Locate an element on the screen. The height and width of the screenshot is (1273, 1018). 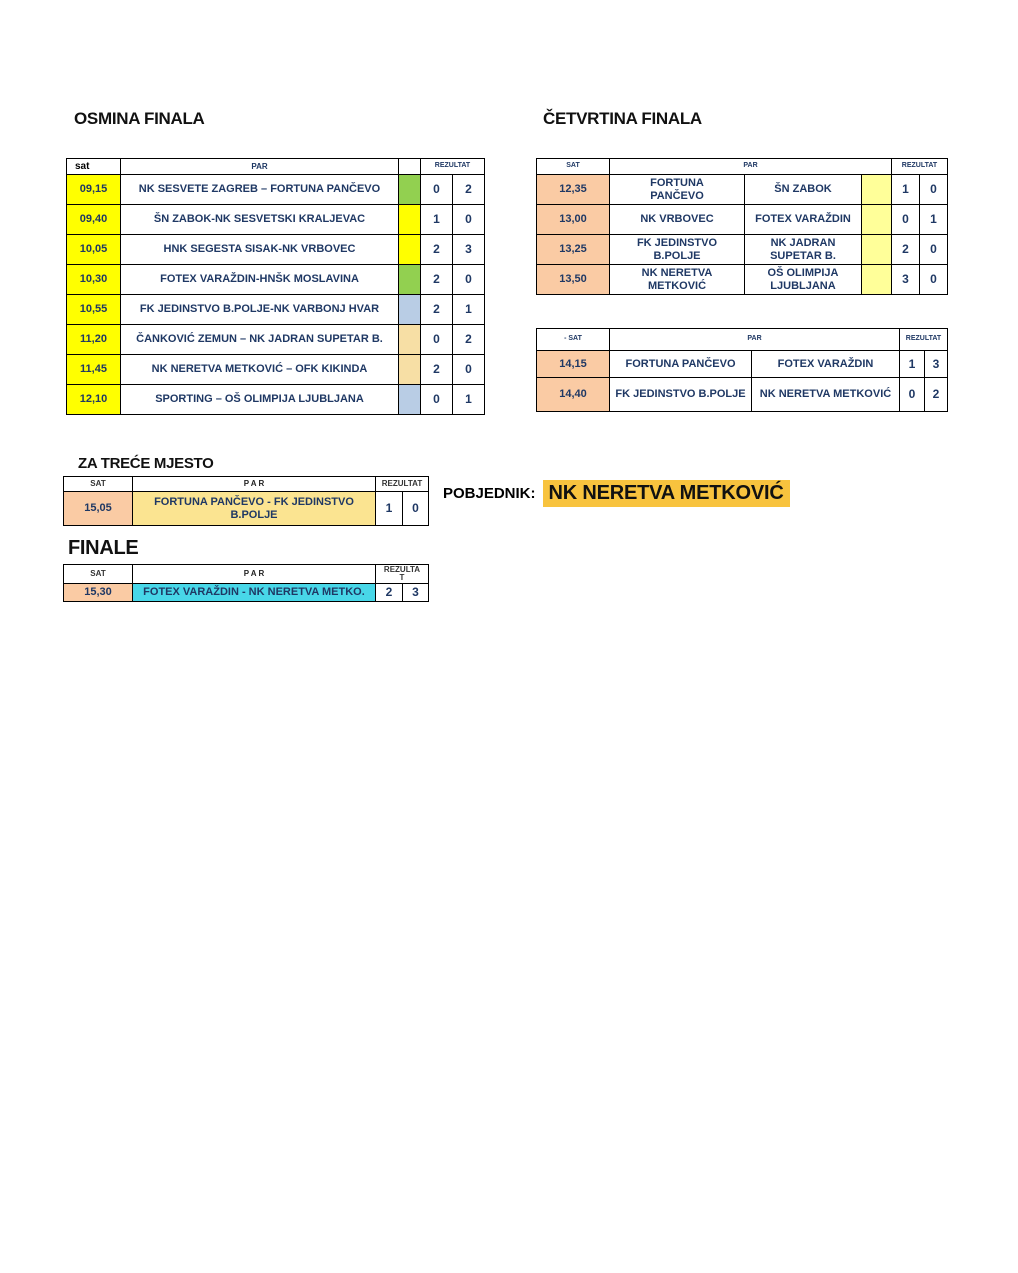
polufinale-header-par: PAR is located at coordinates (754, 339).